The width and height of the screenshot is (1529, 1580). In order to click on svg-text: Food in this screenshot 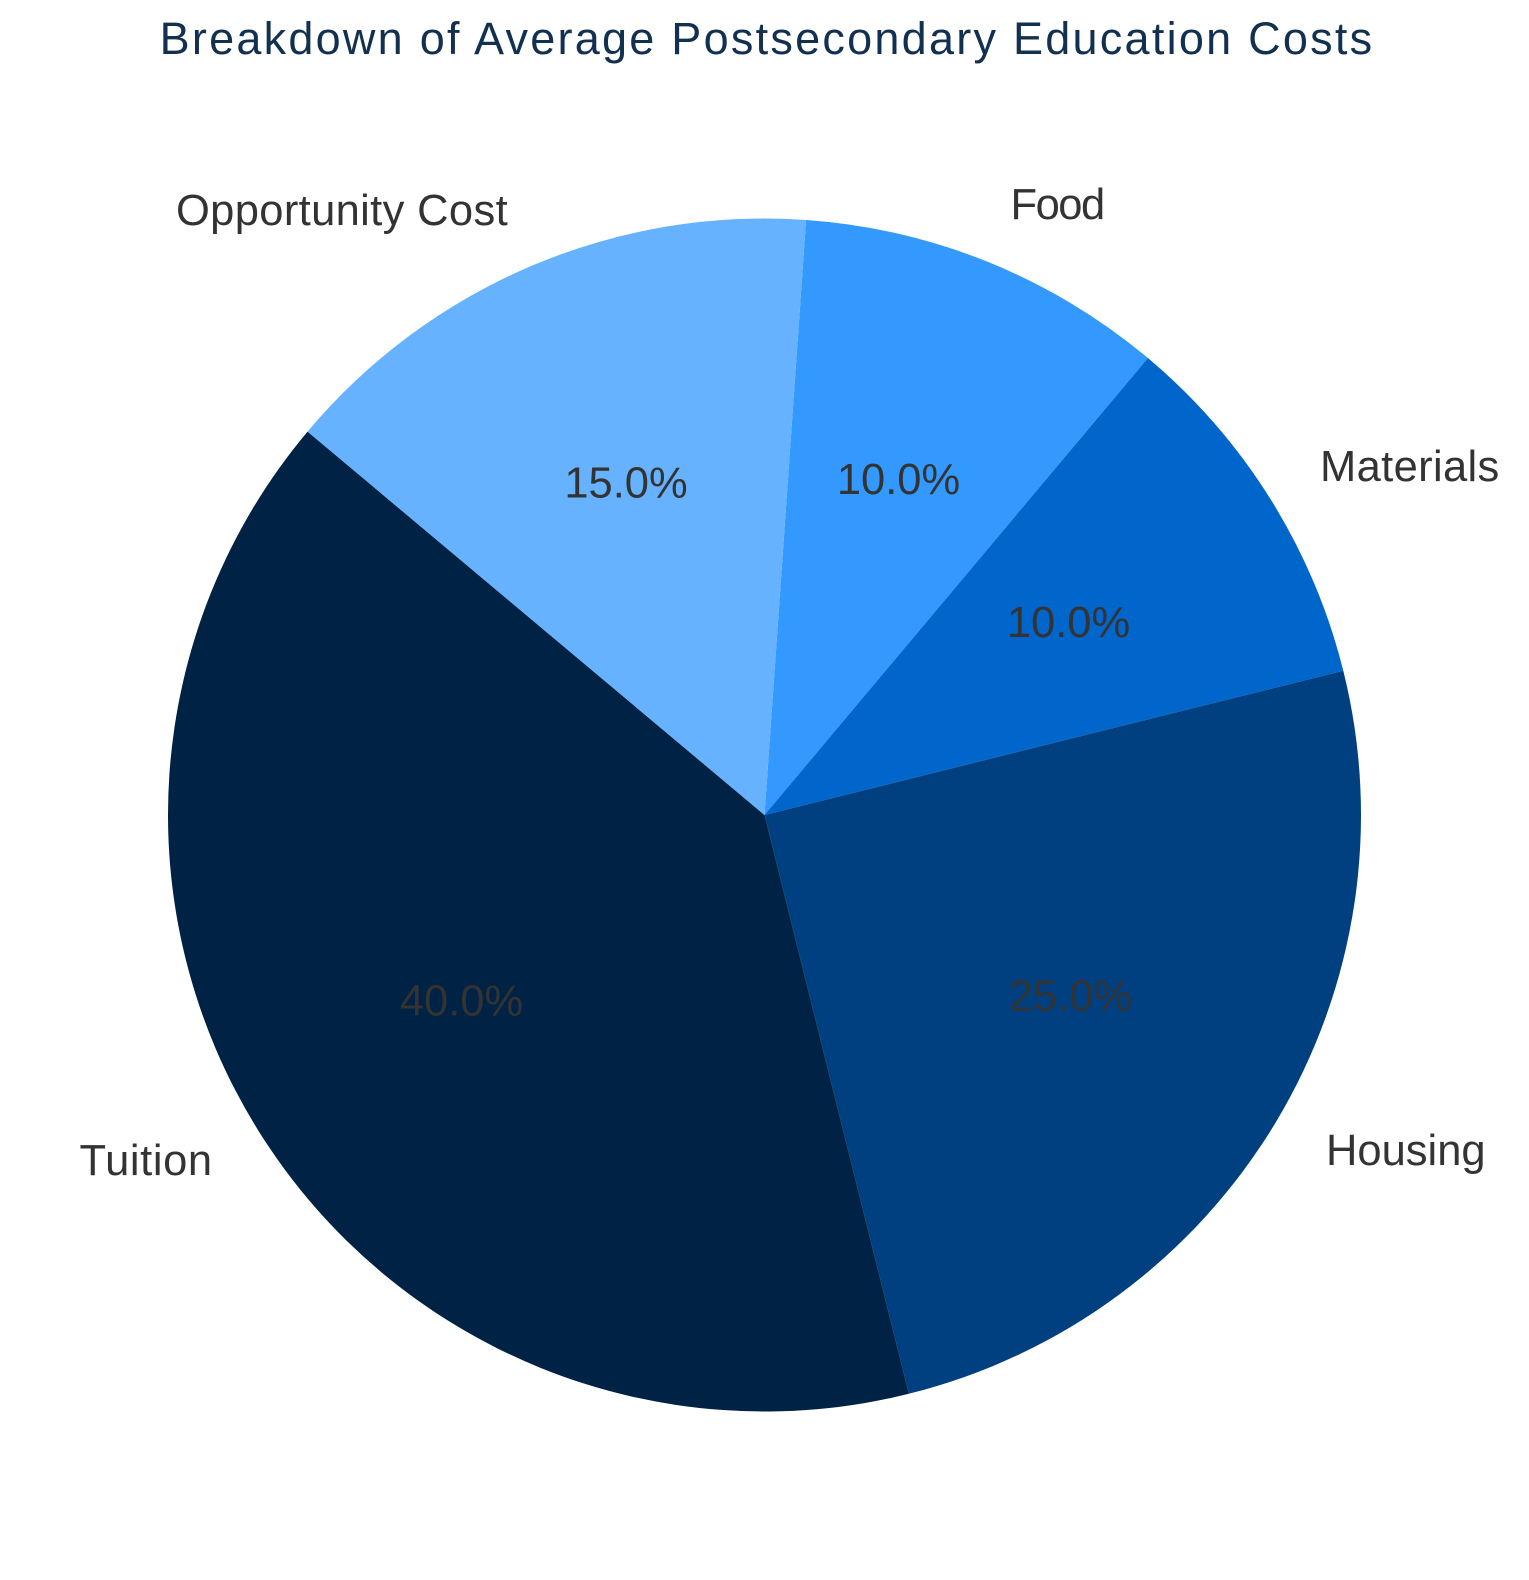, I will do `click(1057, 205)`.